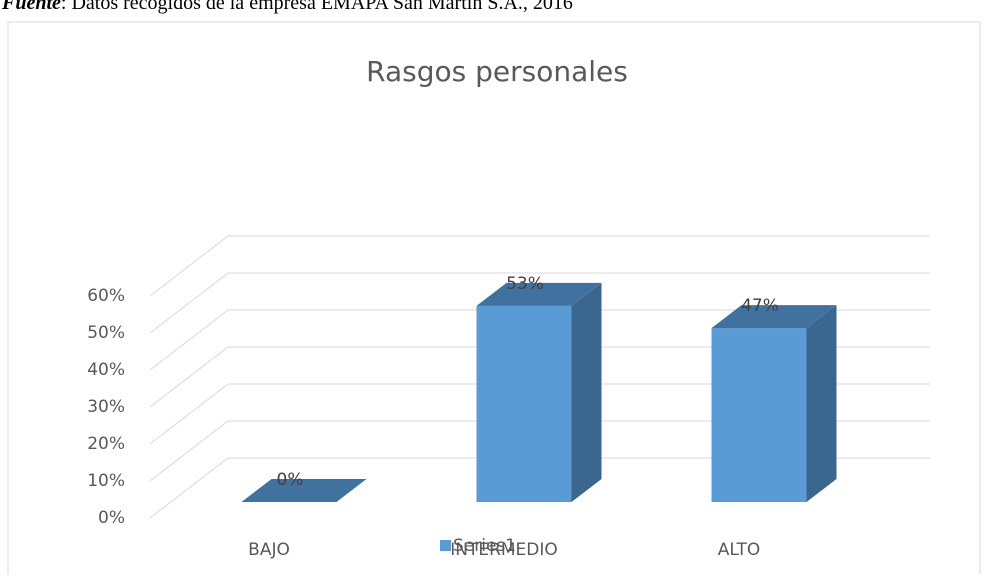  I want to click on x-tick-label: INTERMEDIO, so click(504, 550).